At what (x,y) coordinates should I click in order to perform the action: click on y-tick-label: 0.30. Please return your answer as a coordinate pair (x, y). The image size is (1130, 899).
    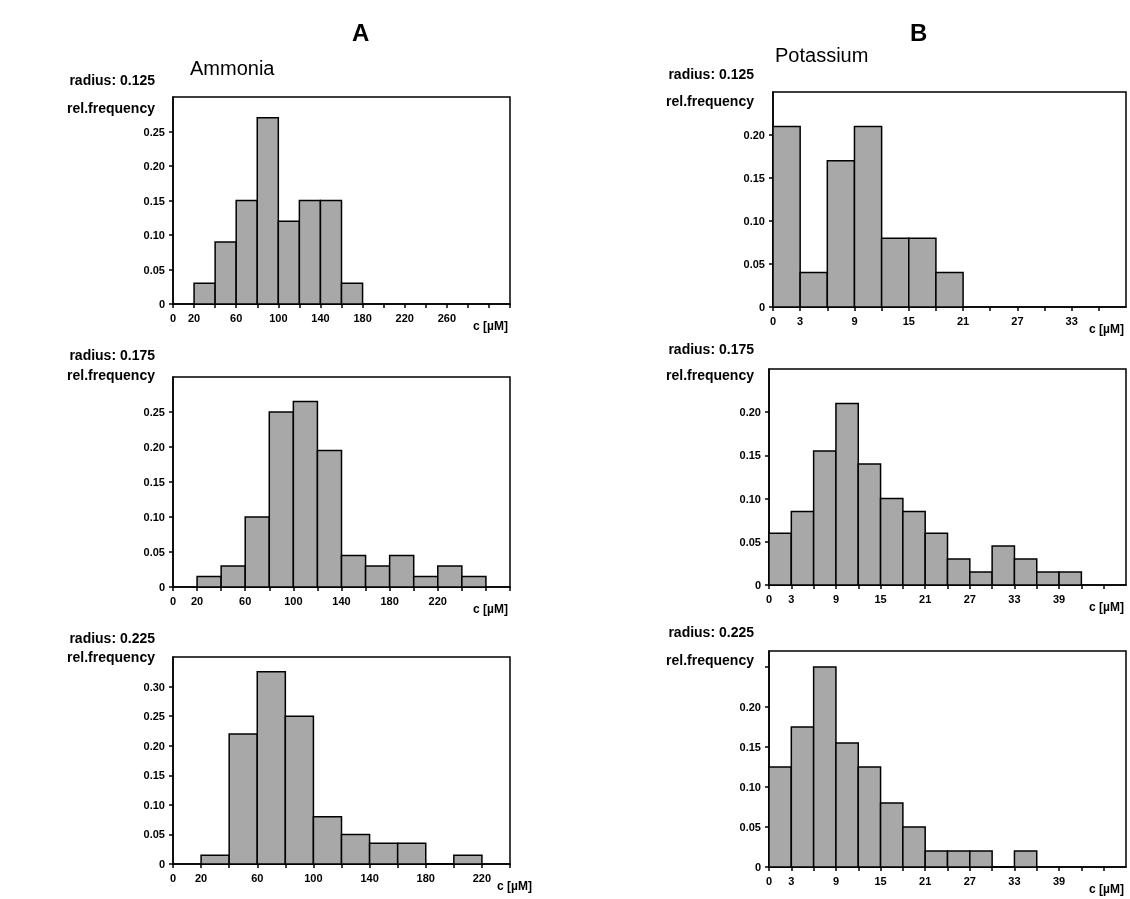
    Looking at the image, I should click on (154, 686).